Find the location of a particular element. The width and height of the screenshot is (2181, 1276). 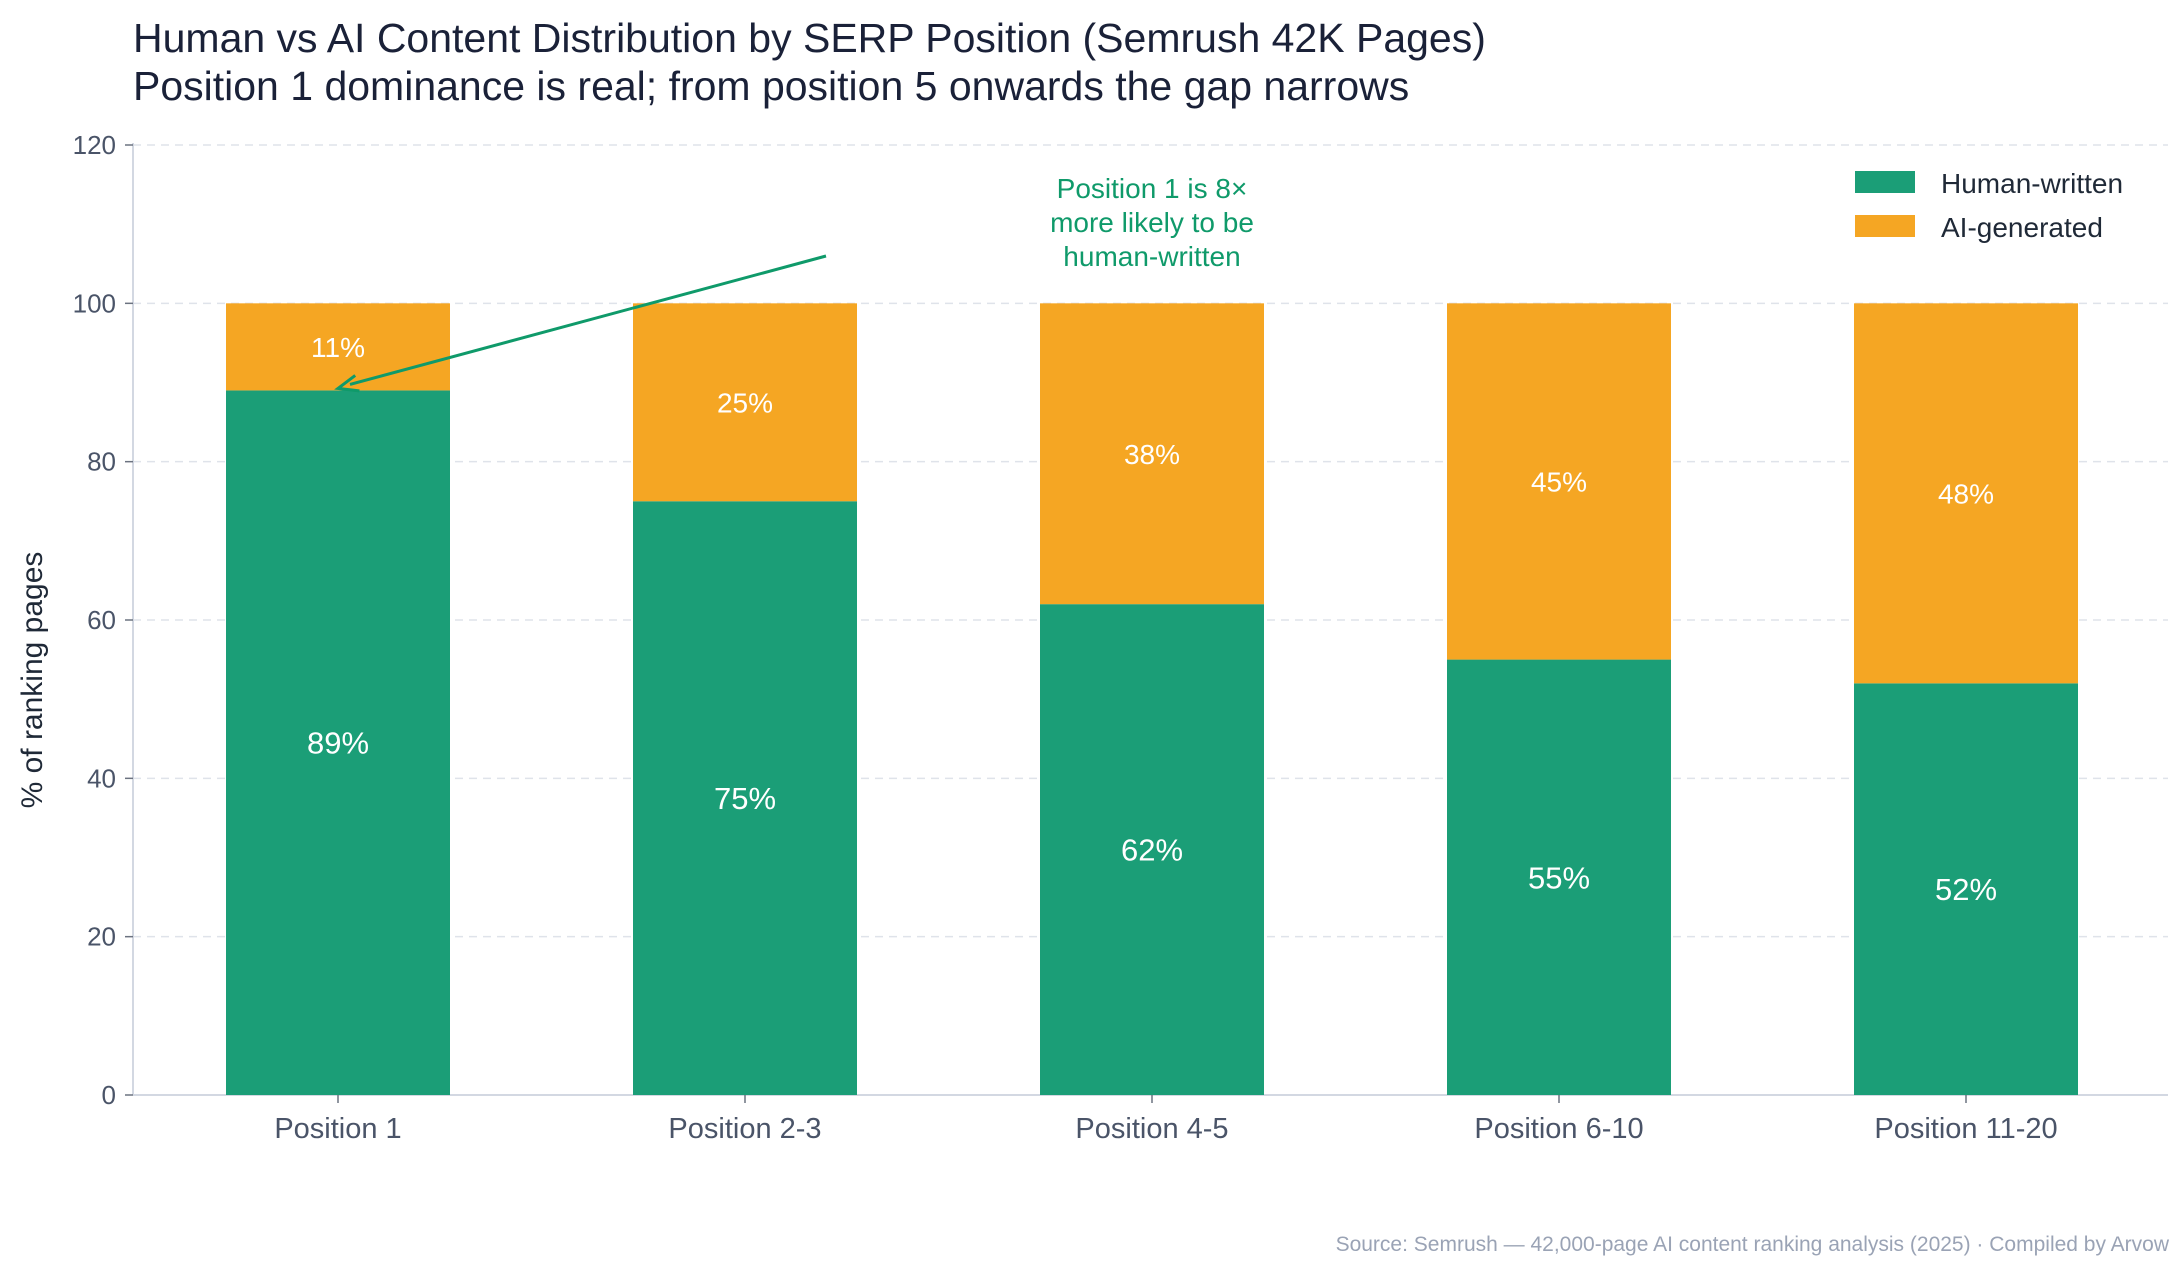

data-label-ai: 25% is located at coordinates (745, 402).